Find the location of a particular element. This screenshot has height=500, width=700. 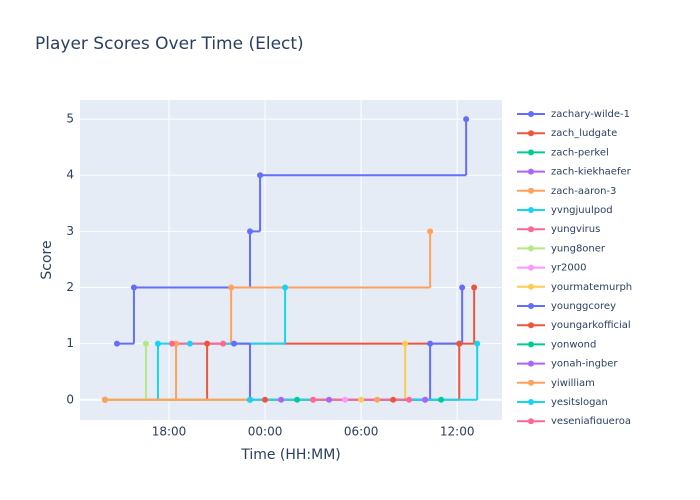

legend-label: yiwilliam is located at coordinates (573, 383).